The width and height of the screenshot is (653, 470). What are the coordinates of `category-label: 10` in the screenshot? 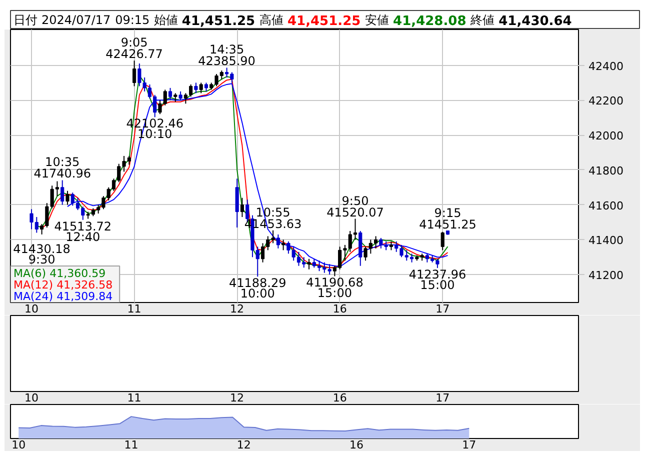 It's located at (31, 398).